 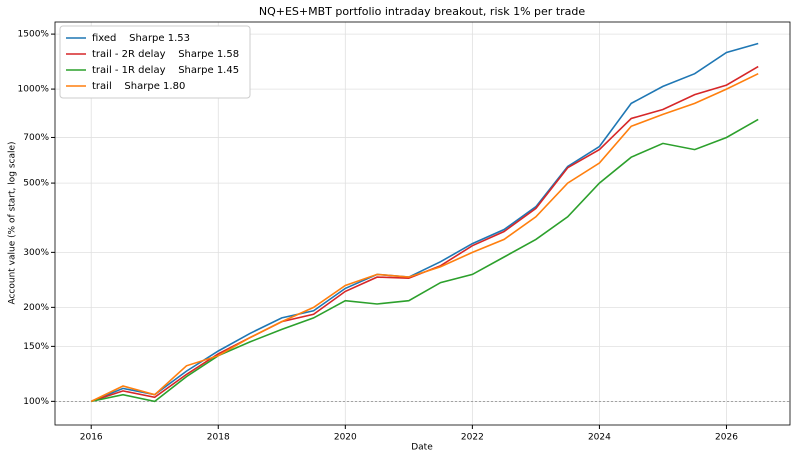 I want to click on x-tick-label: 2018, so click(x=218, y=438).